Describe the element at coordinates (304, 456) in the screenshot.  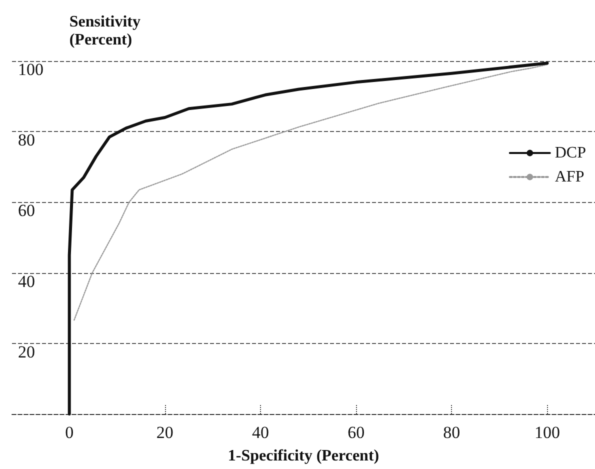
I see `x-axis-title: 1-Specificity (Percent)` at that location.